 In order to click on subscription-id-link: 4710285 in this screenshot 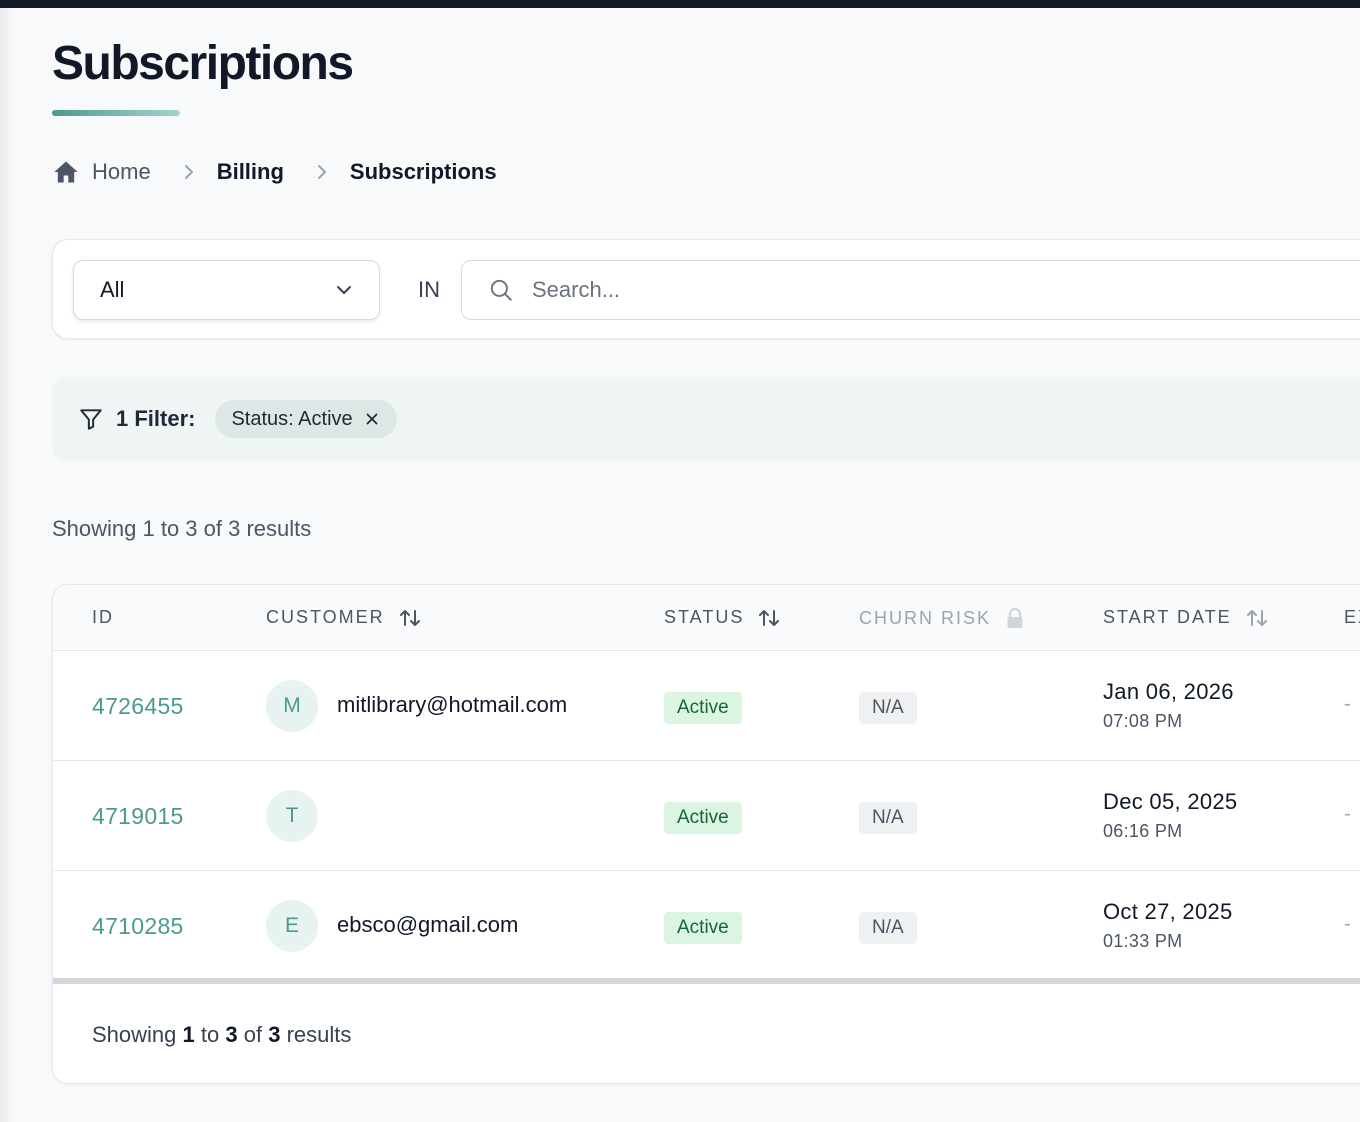, I will do `click(138, 926)`.